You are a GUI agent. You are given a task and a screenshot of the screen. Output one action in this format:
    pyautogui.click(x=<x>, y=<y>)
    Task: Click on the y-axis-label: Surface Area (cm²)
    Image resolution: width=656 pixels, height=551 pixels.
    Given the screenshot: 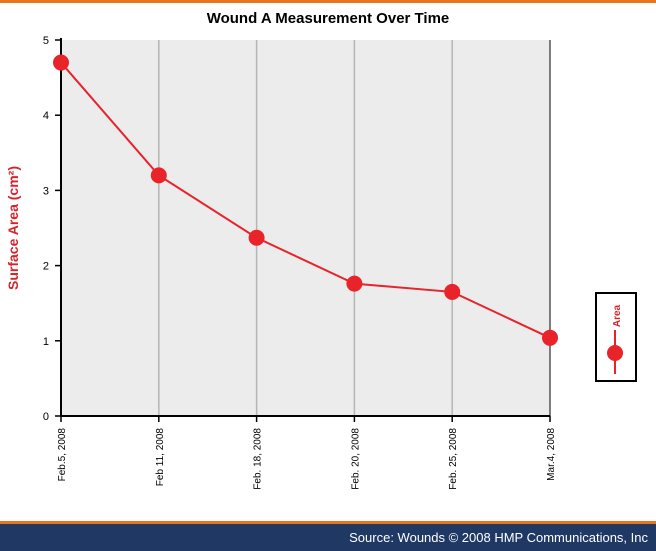 What is the action you would take?
    pyautogui.click(x=13, y=228)
    